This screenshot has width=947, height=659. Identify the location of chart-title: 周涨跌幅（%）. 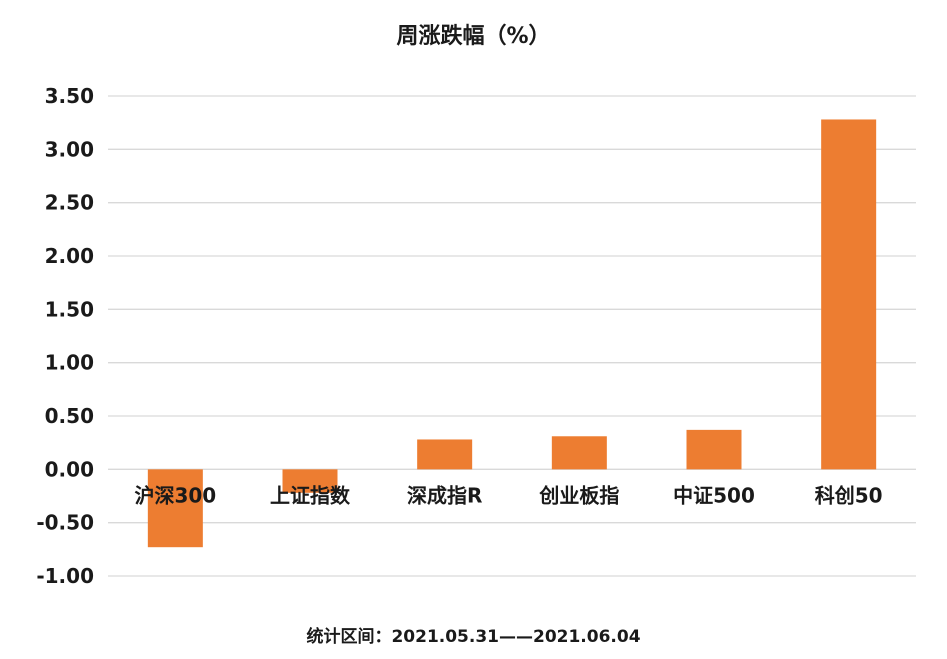
(473, 36).